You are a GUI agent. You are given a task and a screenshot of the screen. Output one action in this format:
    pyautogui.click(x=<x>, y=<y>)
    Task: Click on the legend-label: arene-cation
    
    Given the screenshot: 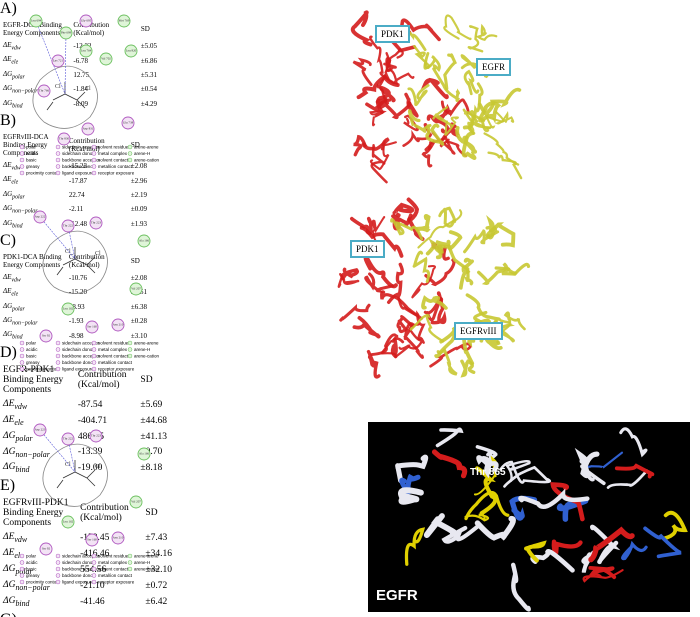 What is the action you would take?
    pyautogui.click(x=147, y=160)
    